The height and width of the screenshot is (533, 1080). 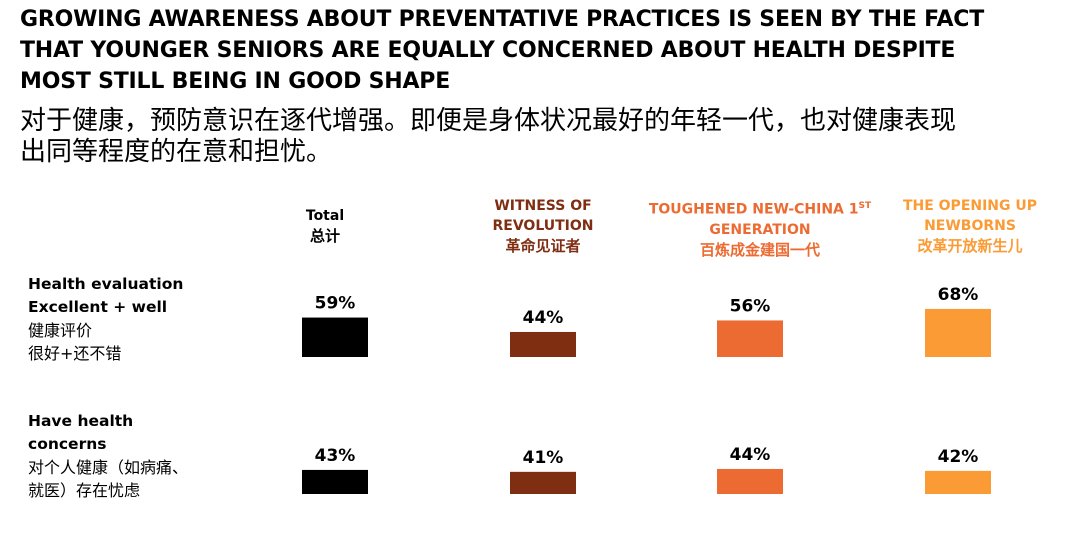 I want to click on column-header-witness: WITNESS OF REVOLUTION 革命见证者, so click(x=543, y=226).